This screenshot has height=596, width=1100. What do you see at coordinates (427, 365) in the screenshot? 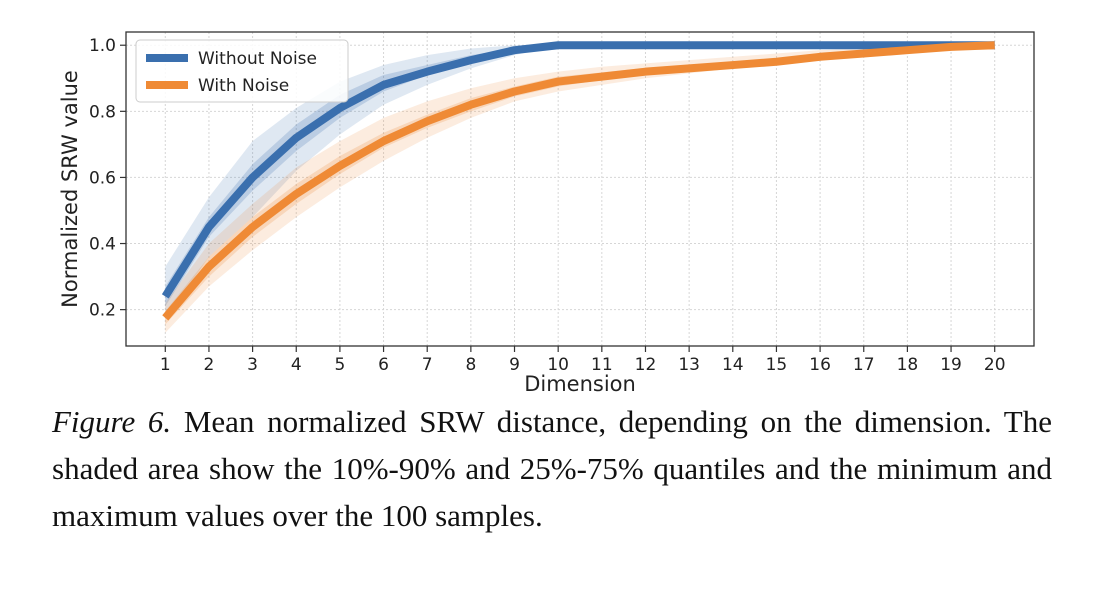
I see `x-tick-label: 7` at bounding box center [427, 365].